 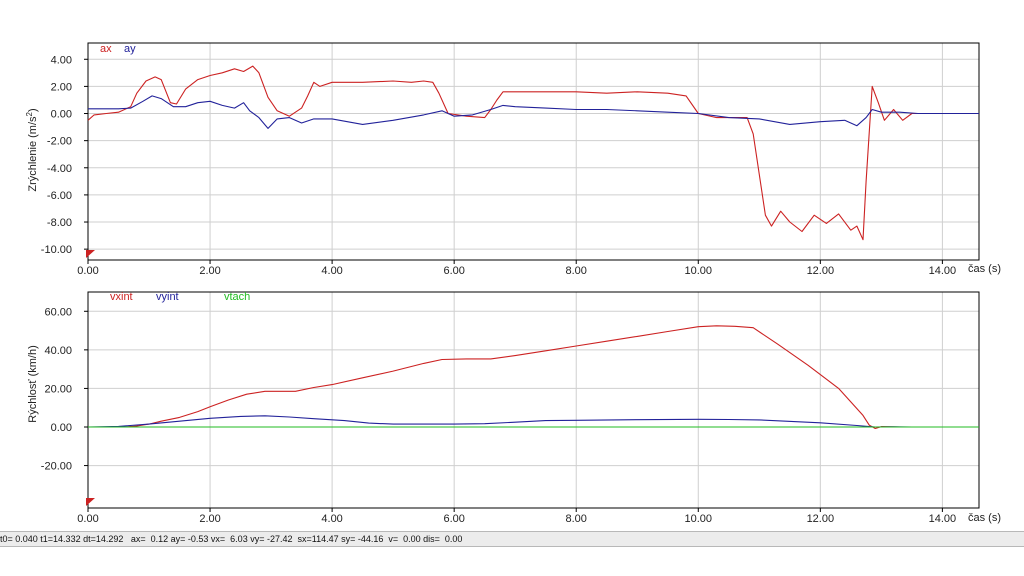 I want to click on y-tick-label: 4.00, so click(x=61, y=60).